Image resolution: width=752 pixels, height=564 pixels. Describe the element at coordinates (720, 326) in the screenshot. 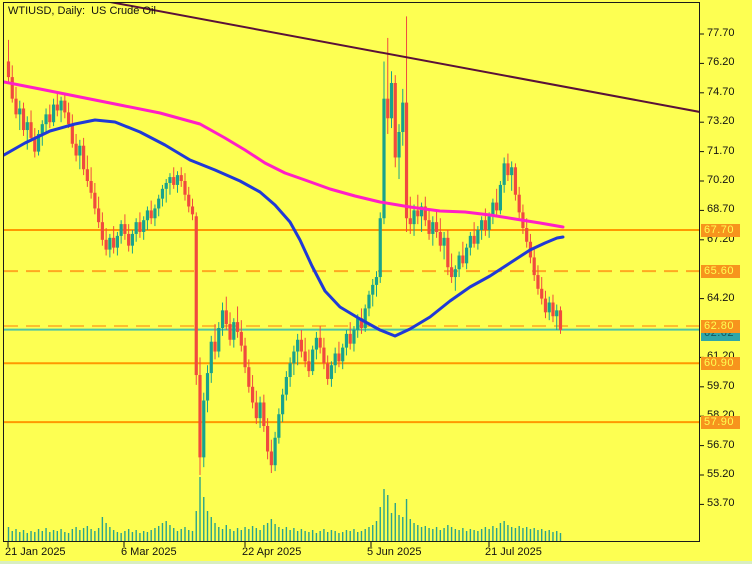

I see `highlighted-price-label: 62.80` at that location.